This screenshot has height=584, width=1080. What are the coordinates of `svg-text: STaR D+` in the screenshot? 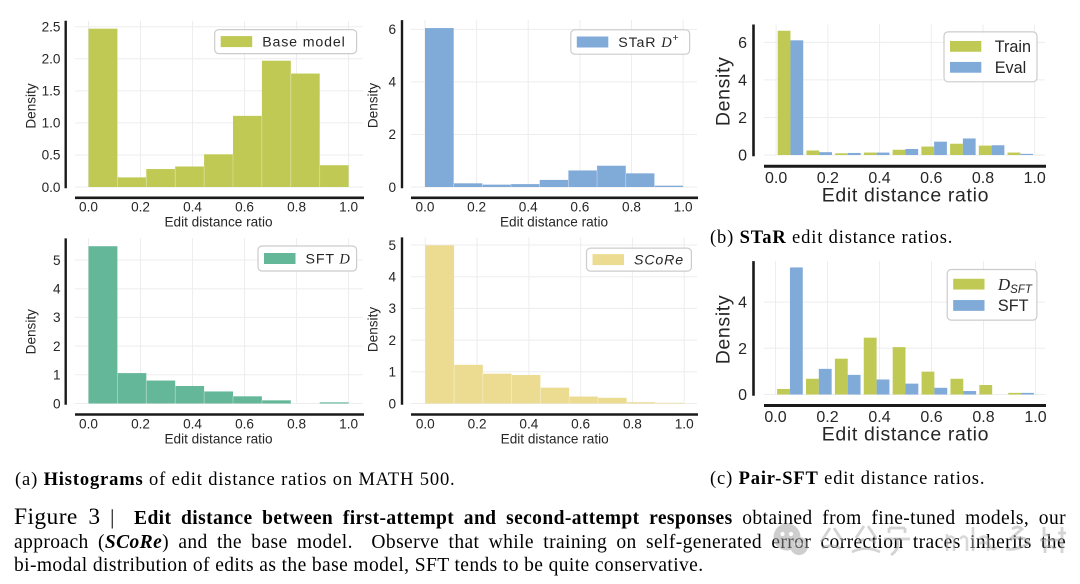 It's located at (648, 41).